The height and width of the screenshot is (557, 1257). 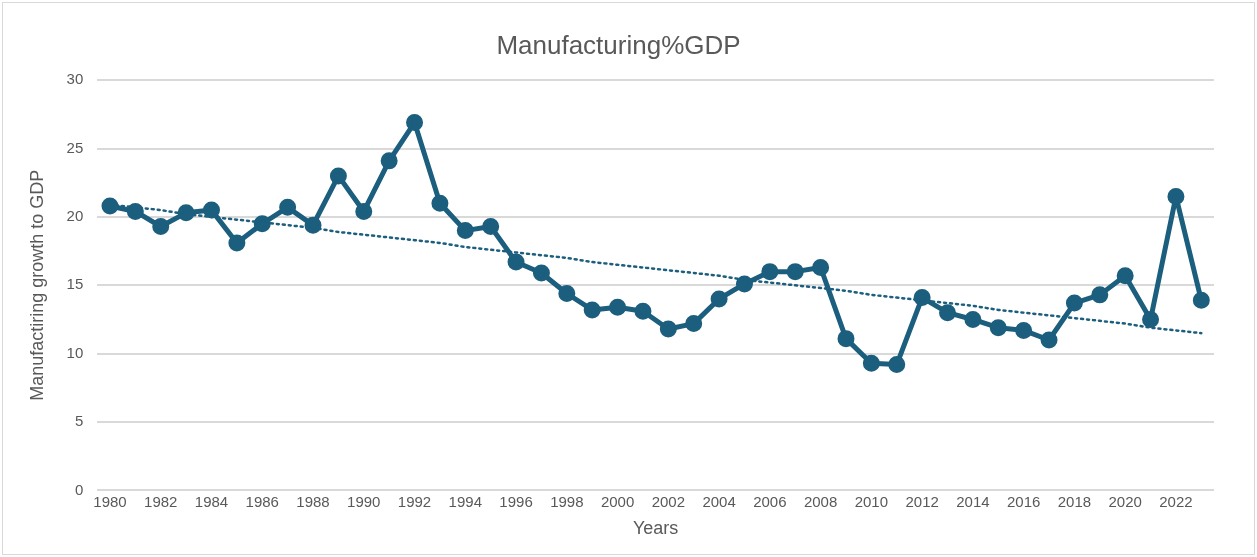 What do you see at coordinates (973, 501) in the screenshot?
I see `x-tick-label: 2014` at bounding box center [973, 501].